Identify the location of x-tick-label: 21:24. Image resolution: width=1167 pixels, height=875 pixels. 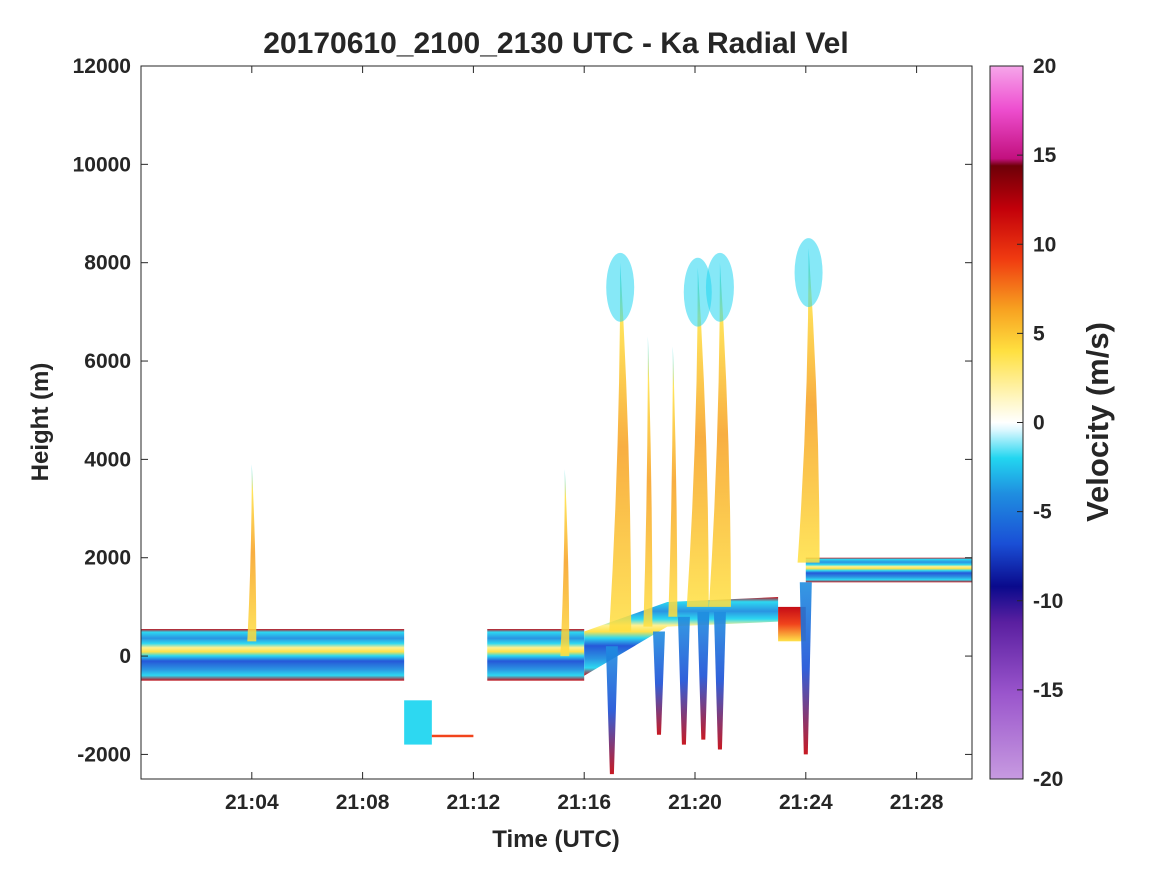
(806, 802).